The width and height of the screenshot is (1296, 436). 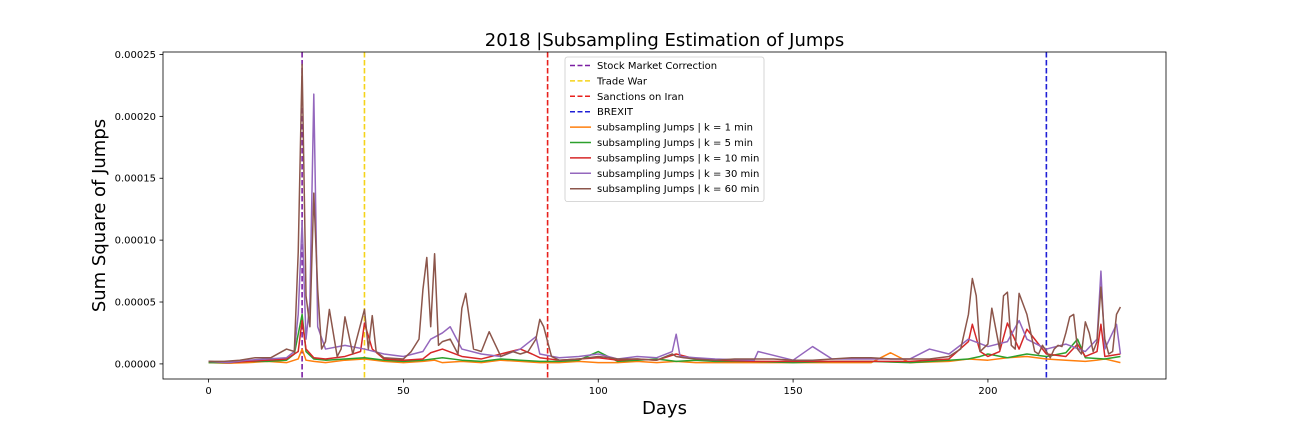 I want to click on y-tick-label-0: 0.00000, so click(x=135, y=364).